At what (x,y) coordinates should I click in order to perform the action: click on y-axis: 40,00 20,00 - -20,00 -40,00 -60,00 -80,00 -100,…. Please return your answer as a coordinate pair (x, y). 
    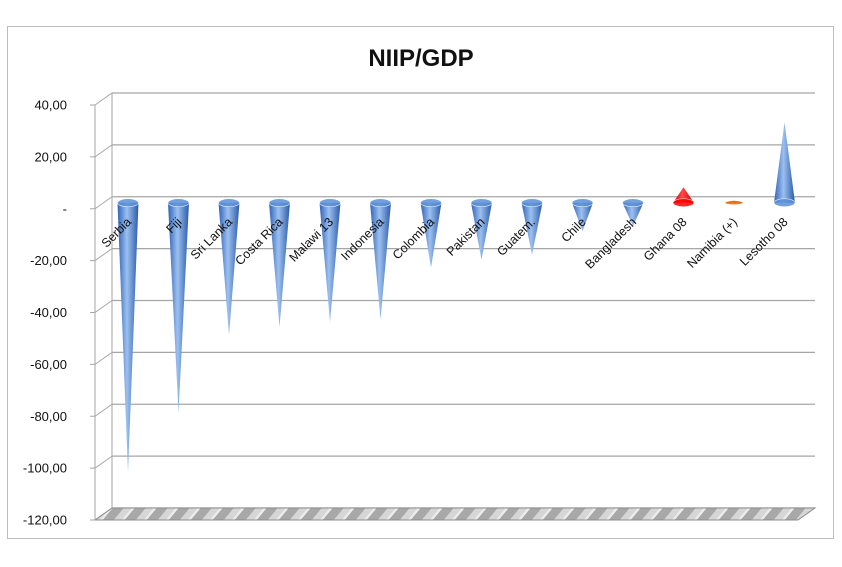
    Looking at the image, I should click on (59, 313).